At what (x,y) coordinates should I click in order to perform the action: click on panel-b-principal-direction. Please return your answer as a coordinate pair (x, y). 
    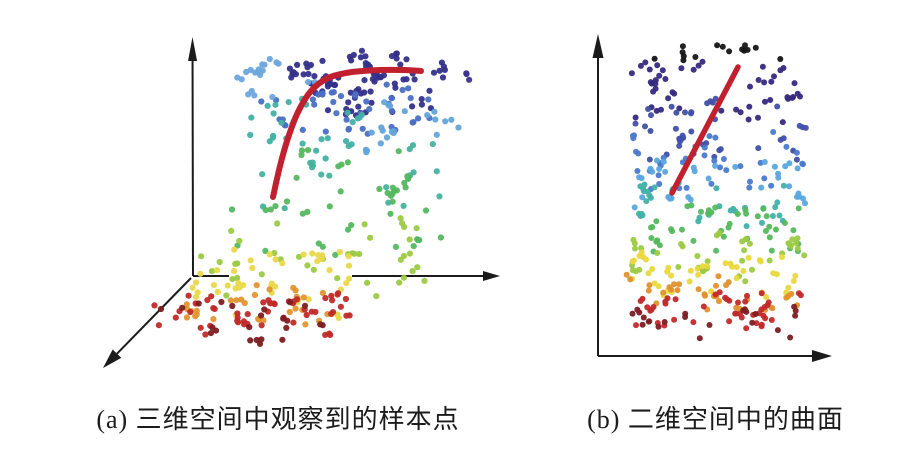
    Looking at the image, I should click on (705, 130).